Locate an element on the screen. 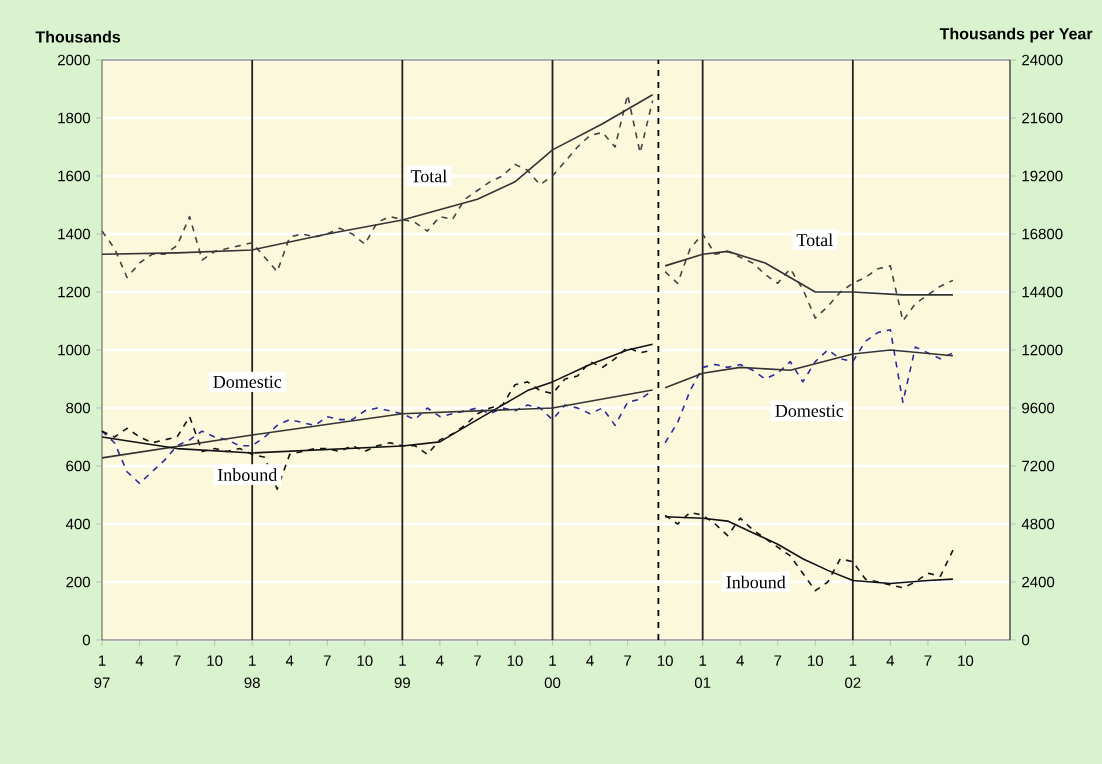 This screenshot has height=764, width=1102. y2-tick-label: 12000 is located at coordinates (1042, 350).